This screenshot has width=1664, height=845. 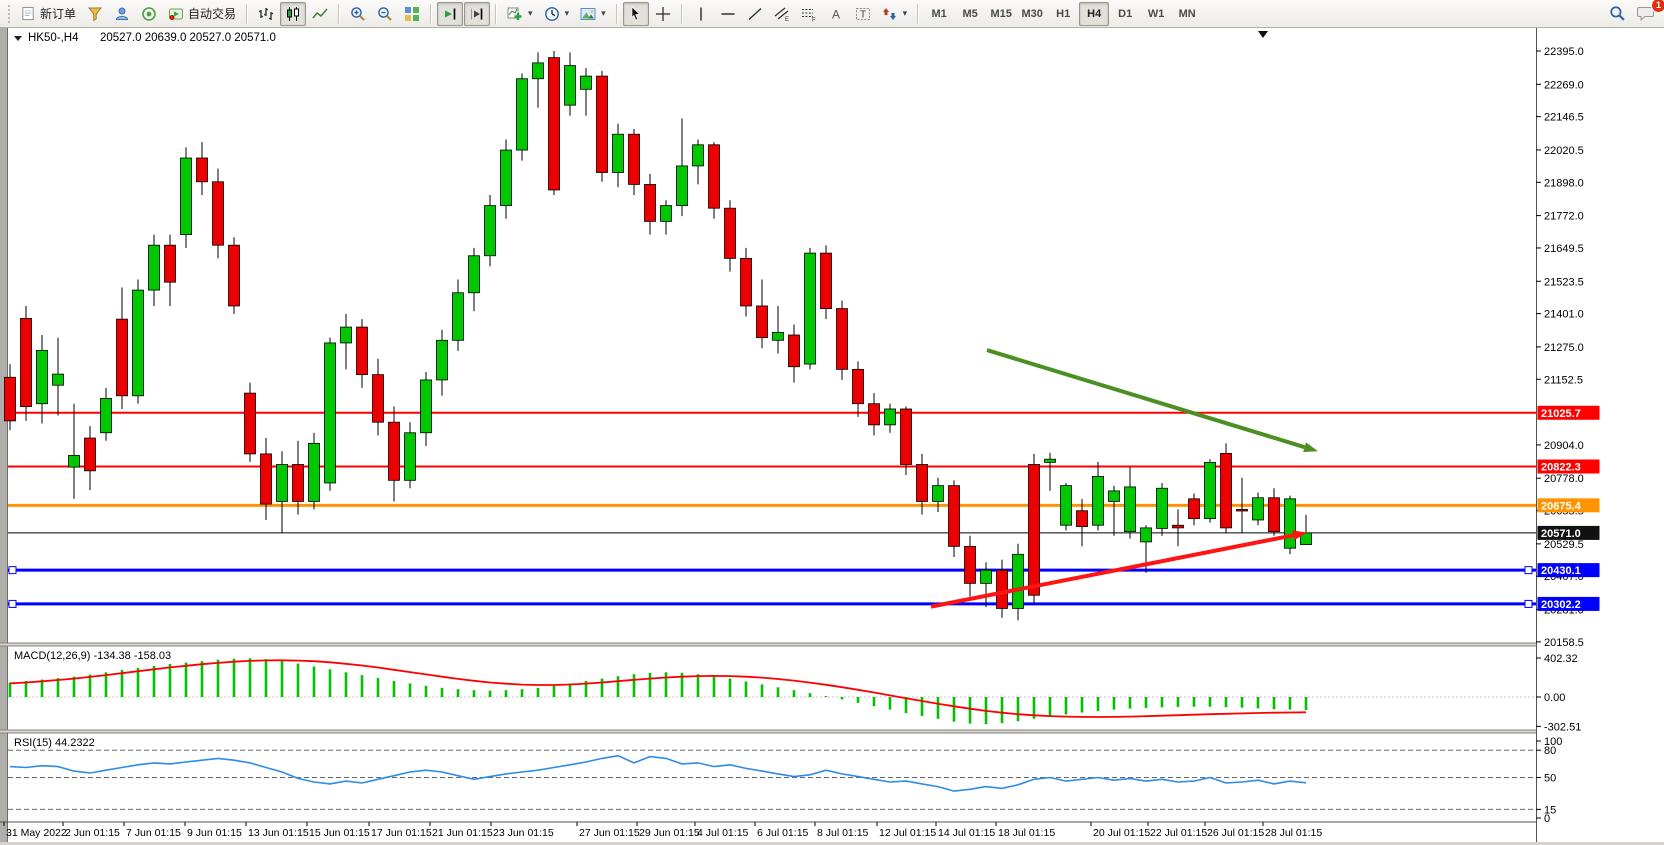 What do you see at coordinates (1032, 14) in the screenshot?
I see `timeframe-m30-button: M30` at bounding box center [1032, 14].